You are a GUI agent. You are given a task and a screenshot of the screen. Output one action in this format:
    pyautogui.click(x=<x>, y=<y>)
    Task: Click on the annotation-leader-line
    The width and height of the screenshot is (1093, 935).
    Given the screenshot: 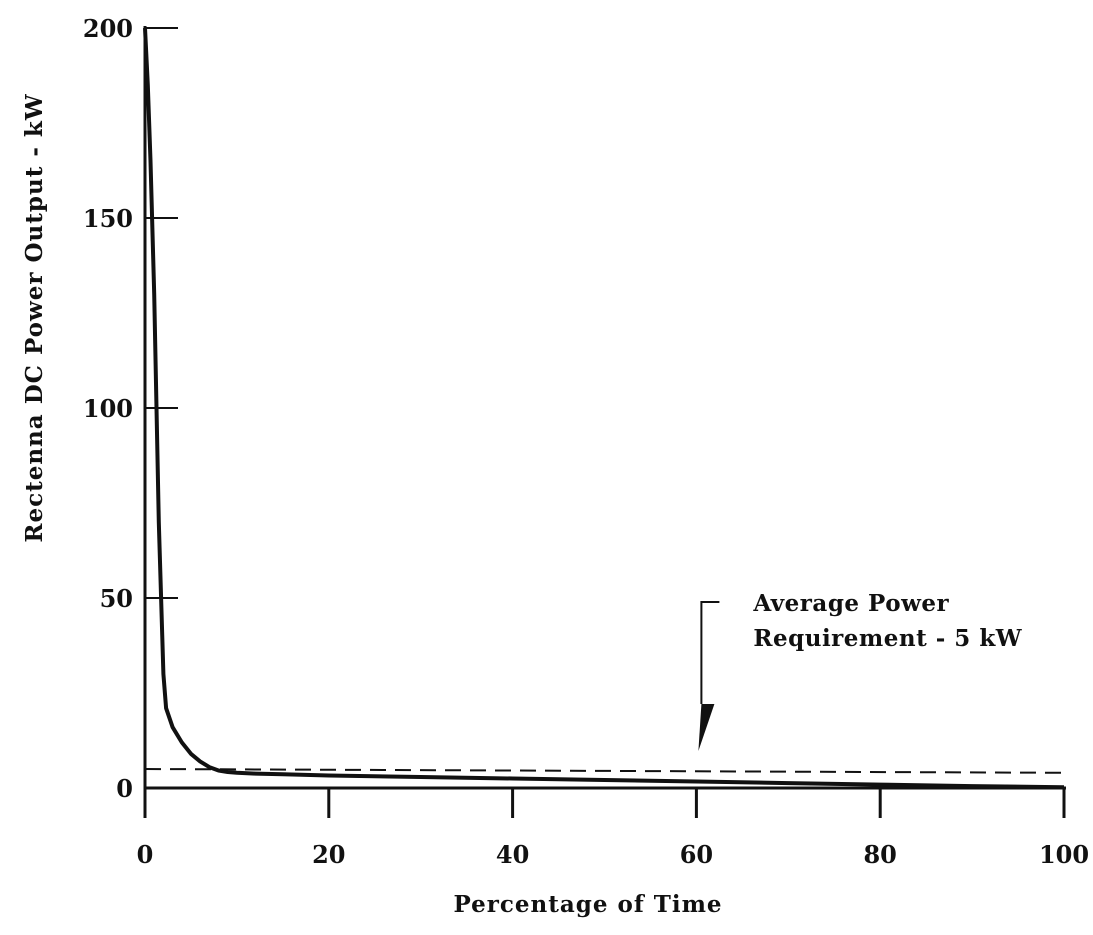 What is the action you would take?
    pyautogui.click(x=710, y=652)
    